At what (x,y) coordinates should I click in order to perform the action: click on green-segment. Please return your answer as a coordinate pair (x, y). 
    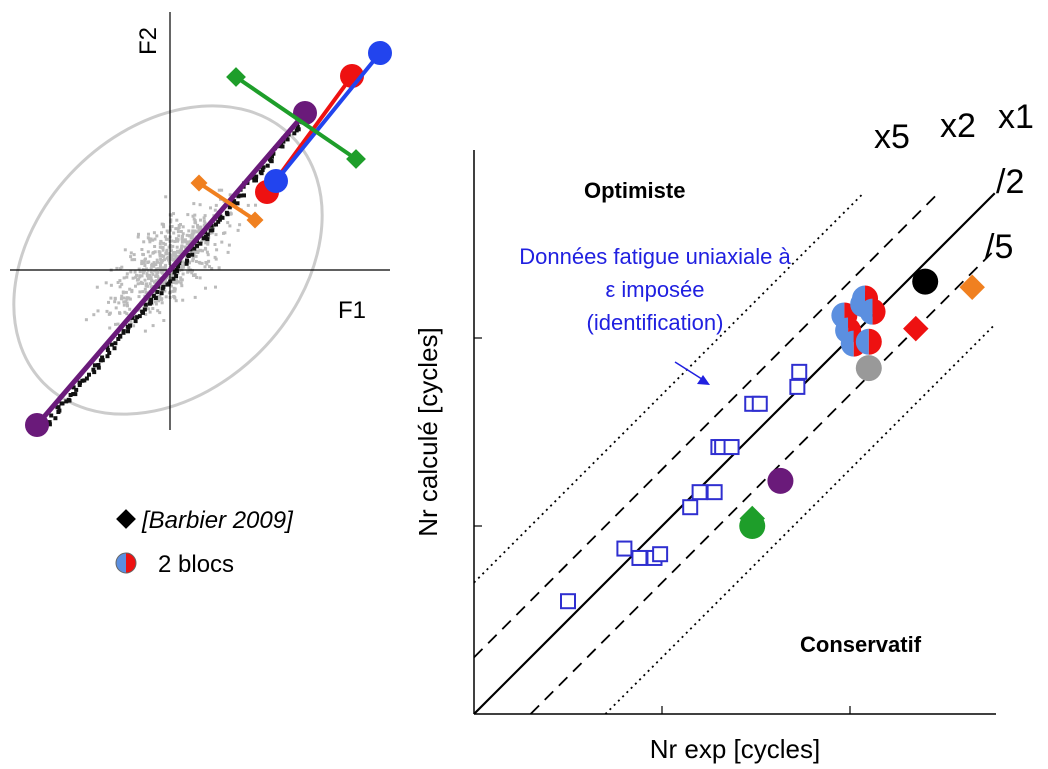
    Looking at the image, I should click on (296, 118).